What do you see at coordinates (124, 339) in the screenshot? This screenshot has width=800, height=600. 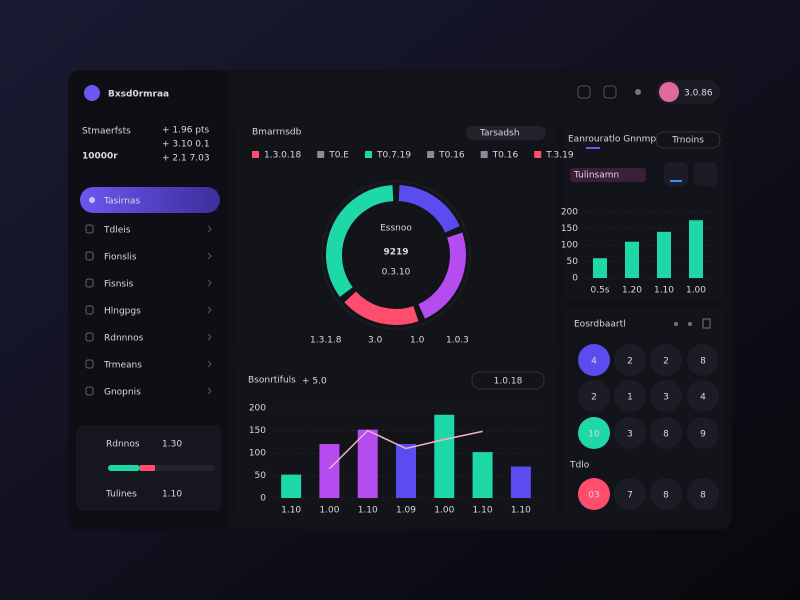 I see `nav-item: Rdnnnos` at bounding box center [124, 339].